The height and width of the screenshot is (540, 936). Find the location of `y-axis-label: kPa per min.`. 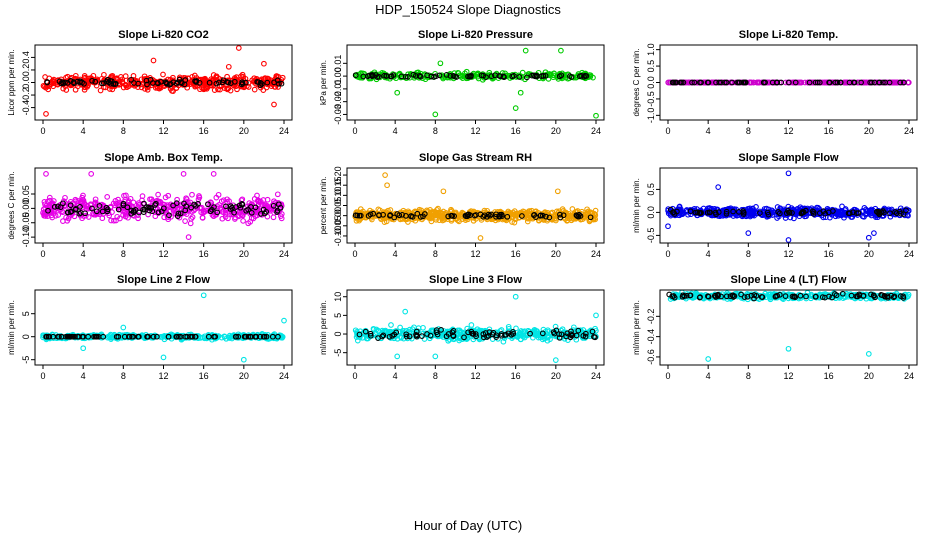

y-axis-label: kPa per min. is located at coordinates (323, 82).